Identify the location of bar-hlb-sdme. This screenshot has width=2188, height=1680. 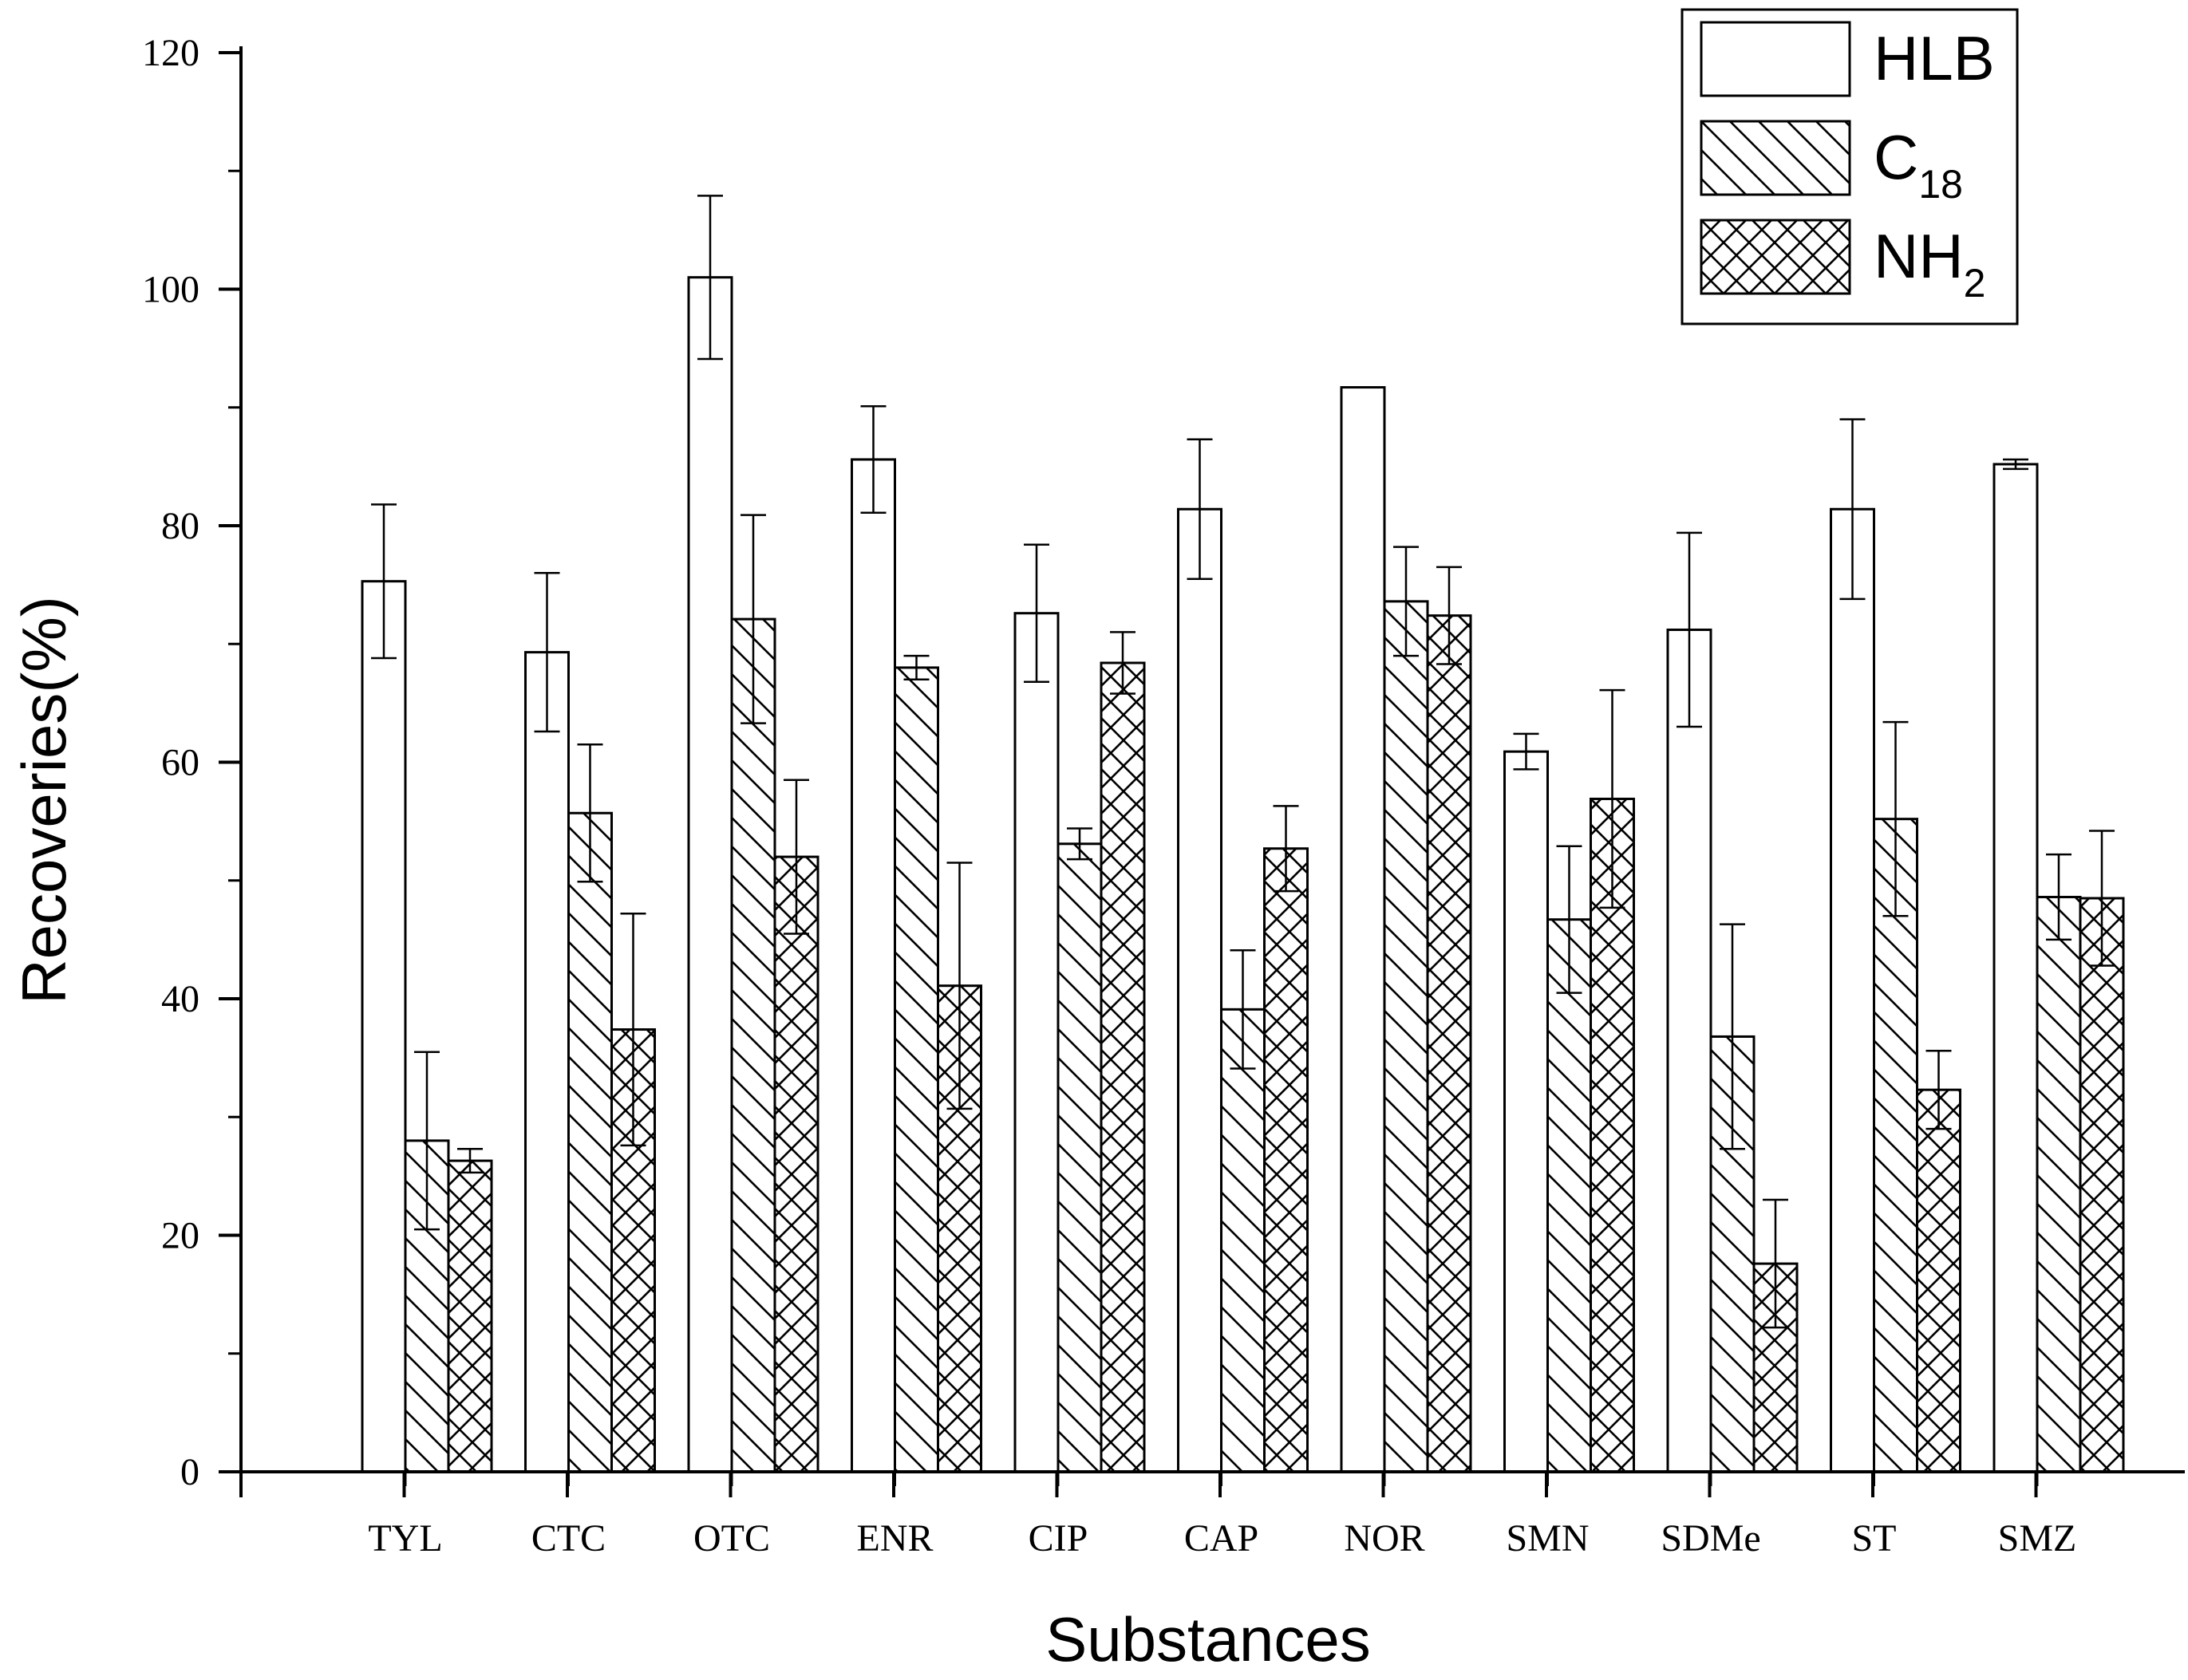
(1689, 1050).